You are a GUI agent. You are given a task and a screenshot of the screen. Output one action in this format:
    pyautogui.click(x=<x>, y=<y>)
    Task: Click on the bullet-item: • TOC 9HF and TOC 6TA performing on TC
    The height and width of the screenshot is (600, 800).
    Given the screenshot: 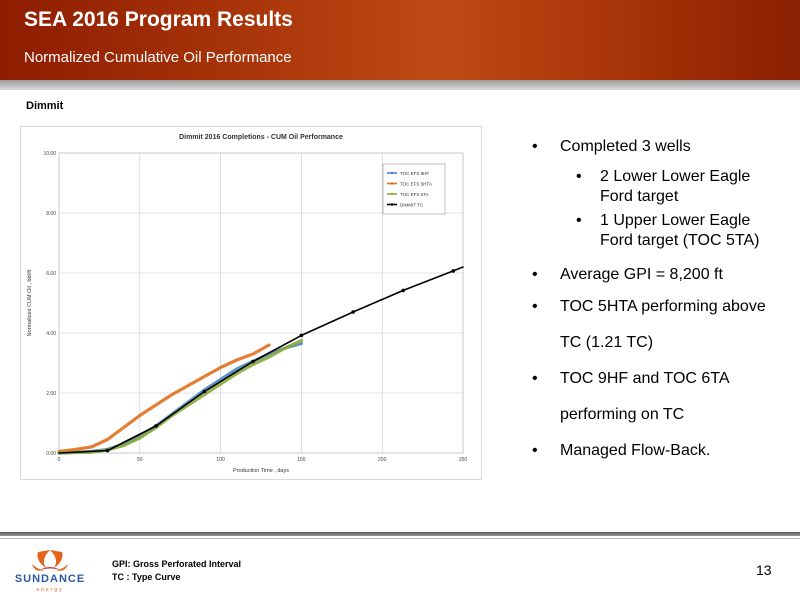 What is the action you would take?
    pyautogui.click(x=652, y=397)
    